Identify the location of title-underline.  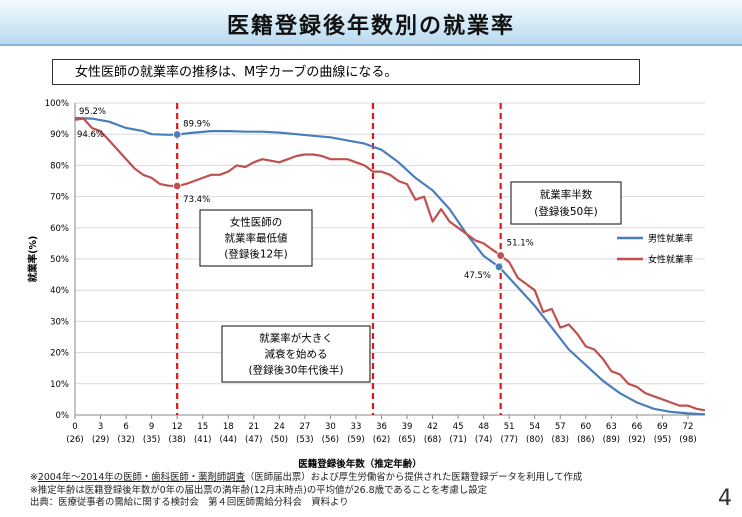
(371, 45).